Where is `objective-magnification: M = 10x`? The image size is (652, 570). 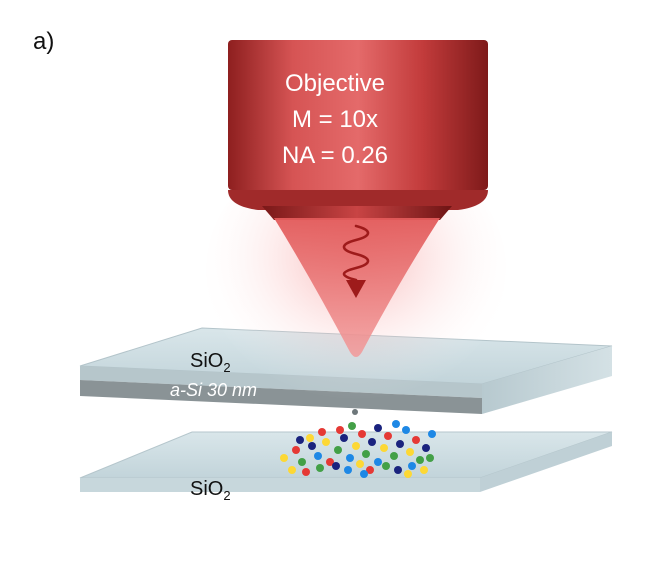 objective-magnification: M = 10x is located at coordinates (335, 119).